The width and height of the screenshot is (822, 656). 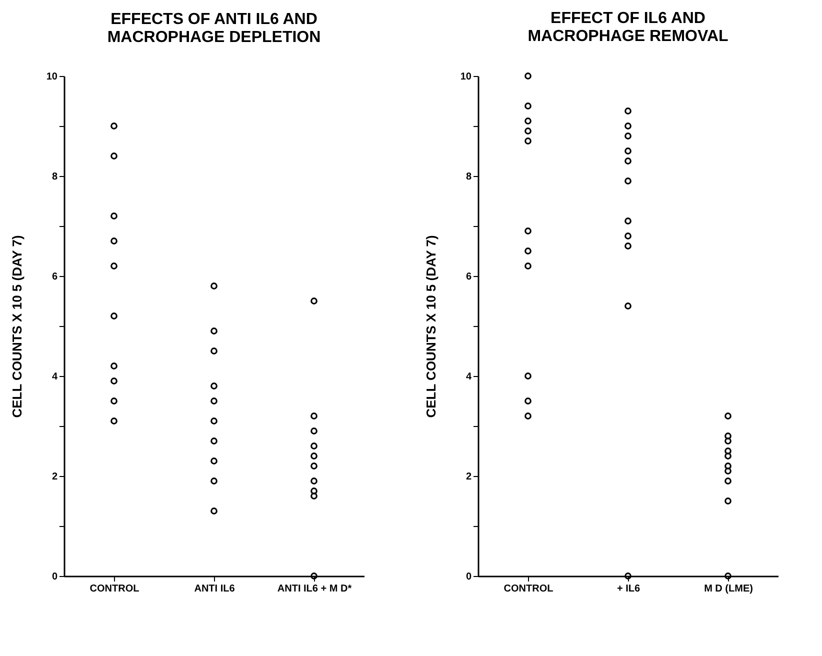 What do you see at coordinates (728, 589) in the screenshot?
I see `x-tick-label: M D (LME)` at bounding box center [728, 589].